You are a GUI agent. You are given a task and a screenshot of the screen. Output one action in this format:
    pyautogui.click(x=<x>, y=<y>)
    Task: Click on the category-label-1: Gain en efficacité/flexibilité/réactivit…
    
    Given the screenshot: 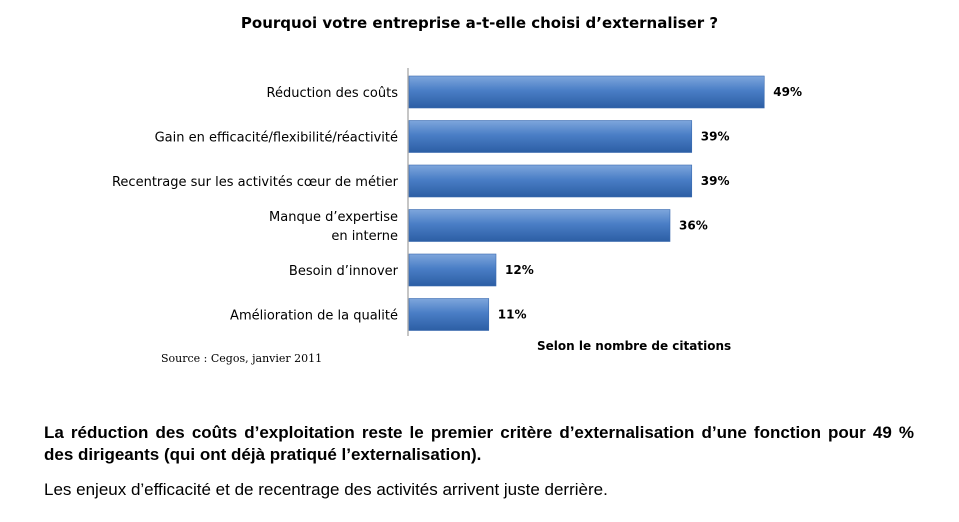 What is the action you would take?
    pyautogui.click(x=276, y=138)
    